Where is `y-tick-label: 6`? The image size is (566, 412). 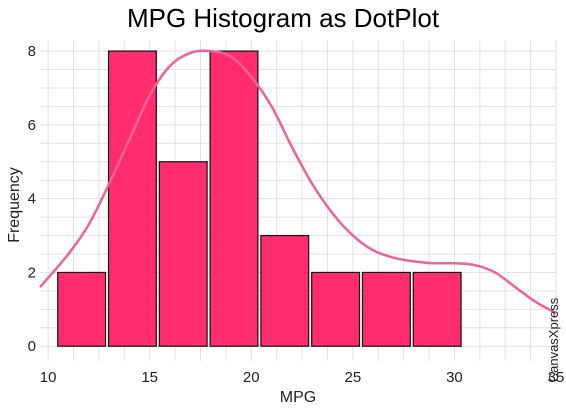
y-tick-label: 6 is located at coordinates (32, 125).